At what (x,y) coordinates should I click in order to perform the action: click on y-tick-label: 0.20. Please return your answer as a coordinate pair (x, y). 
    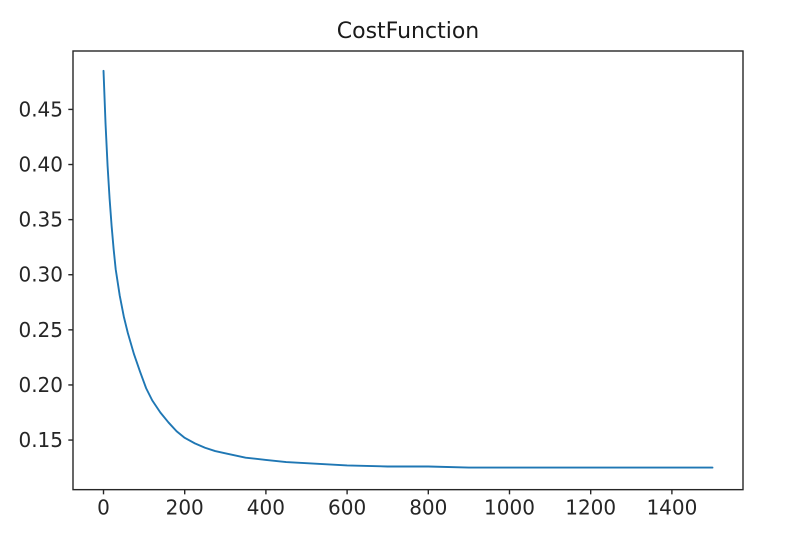
    Looking at the image, I should click on (40, 385).